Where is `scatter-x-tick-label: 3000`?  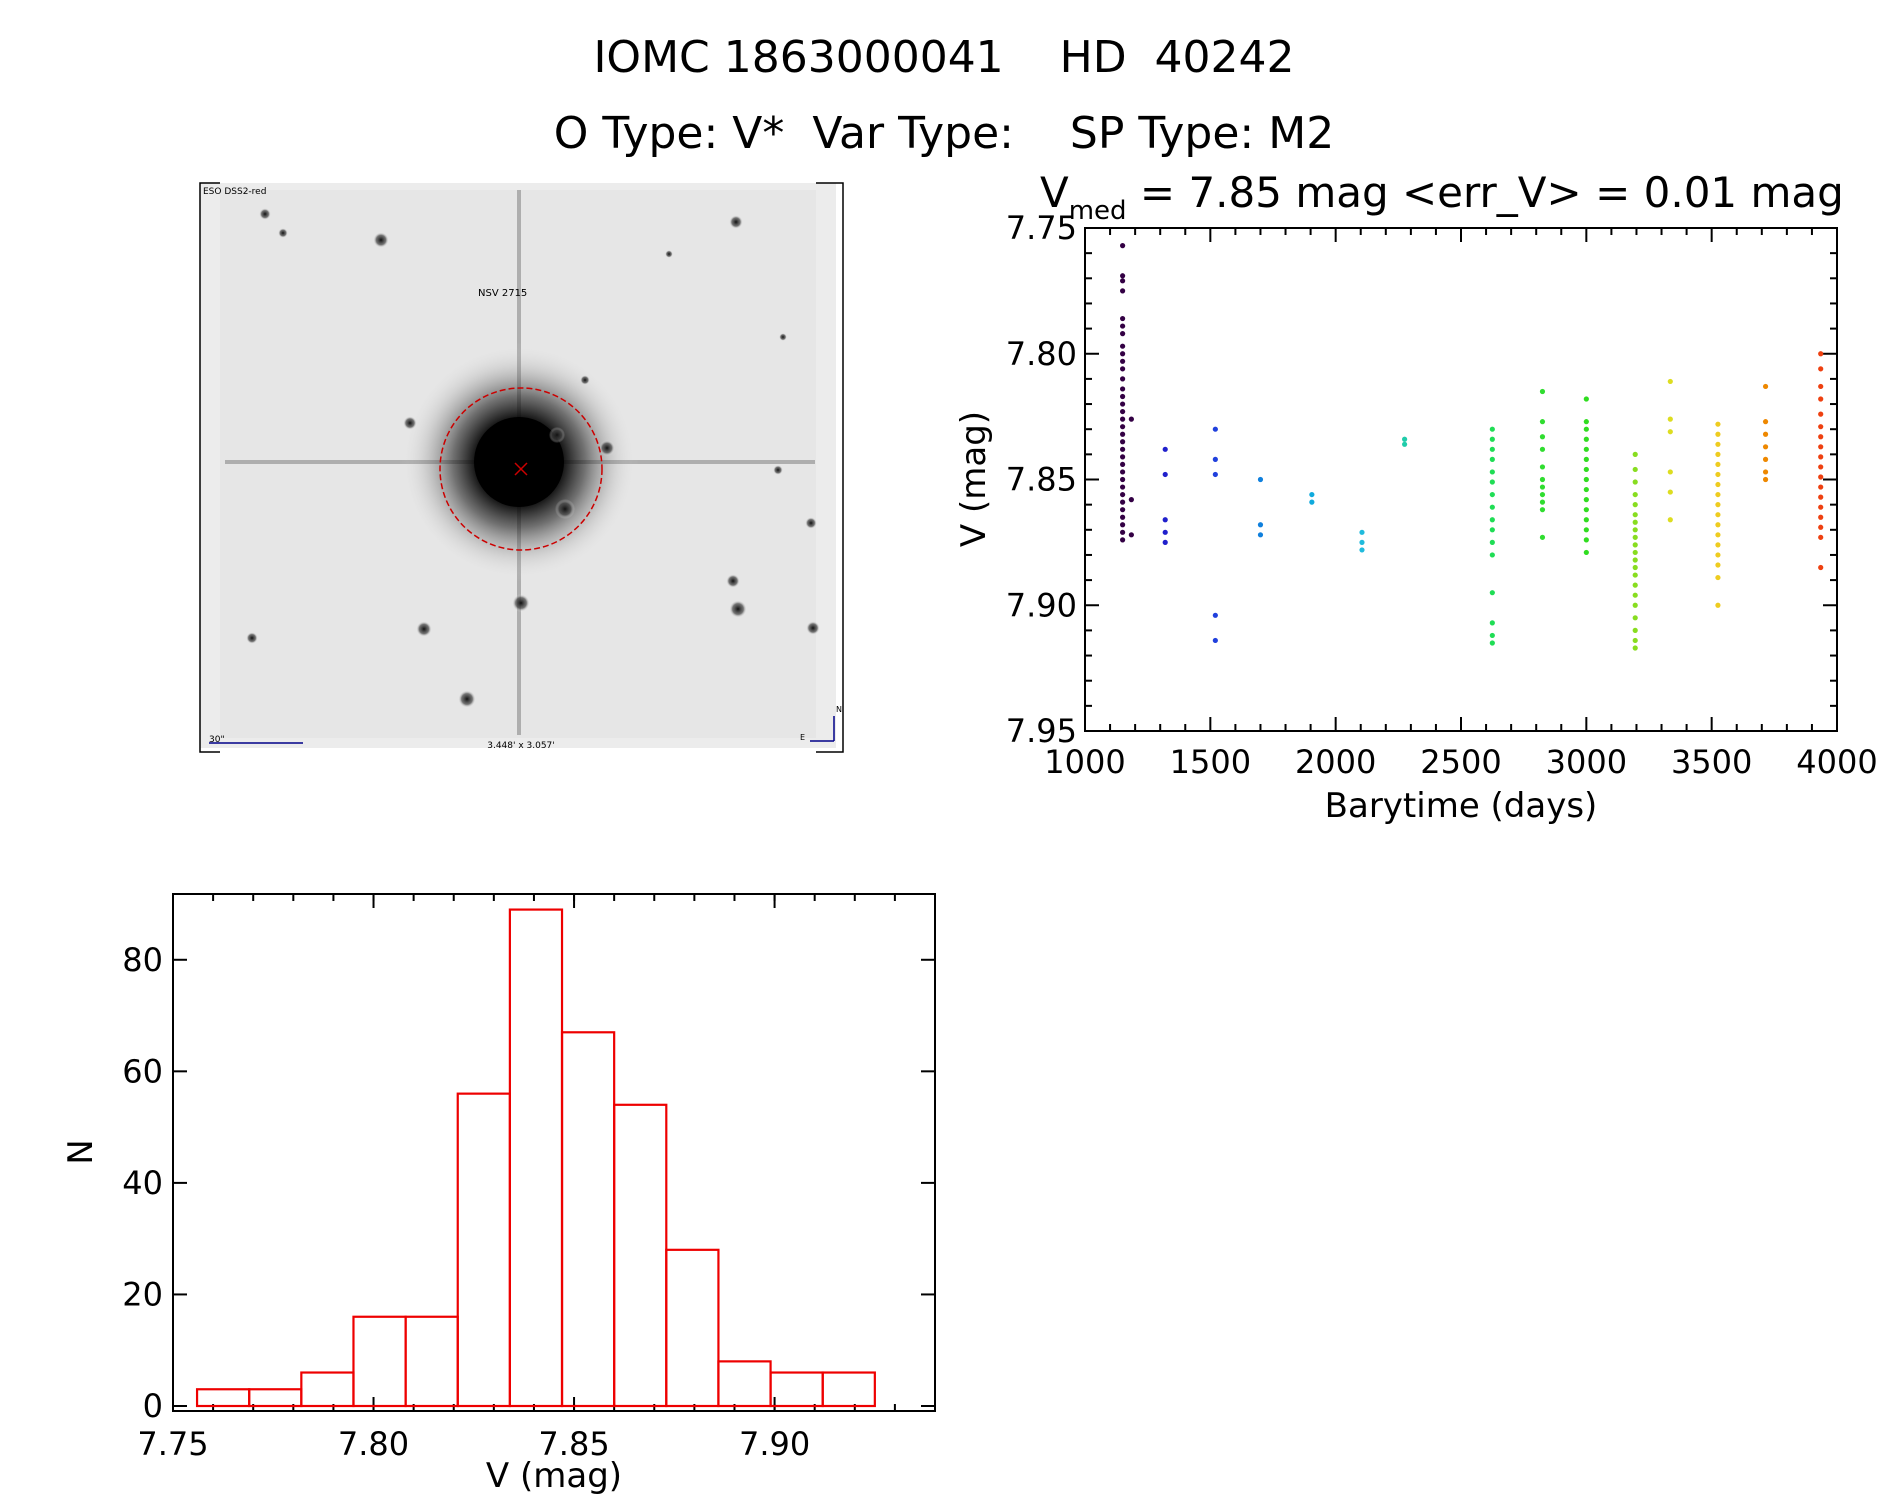 scatter-x-tick-label: 3000 is located at coordinates (1586, 762).